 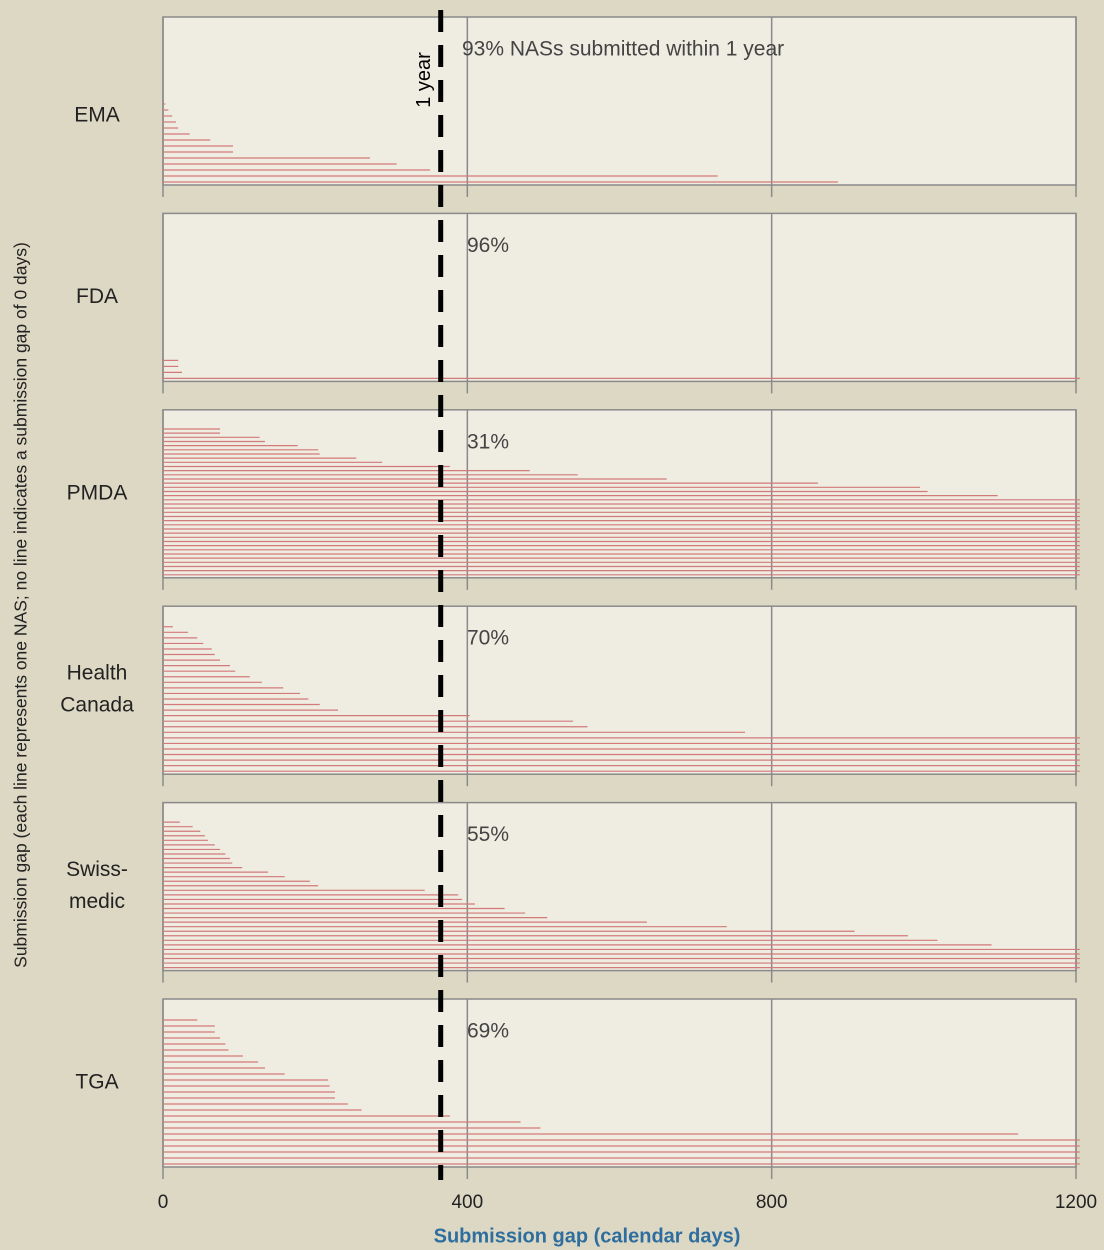 What do you see at coordinates (587, 1236) in the screenshot?
I see `x-axis-label: Submission gap (calendar days)` at bounding box center [587, 1236].